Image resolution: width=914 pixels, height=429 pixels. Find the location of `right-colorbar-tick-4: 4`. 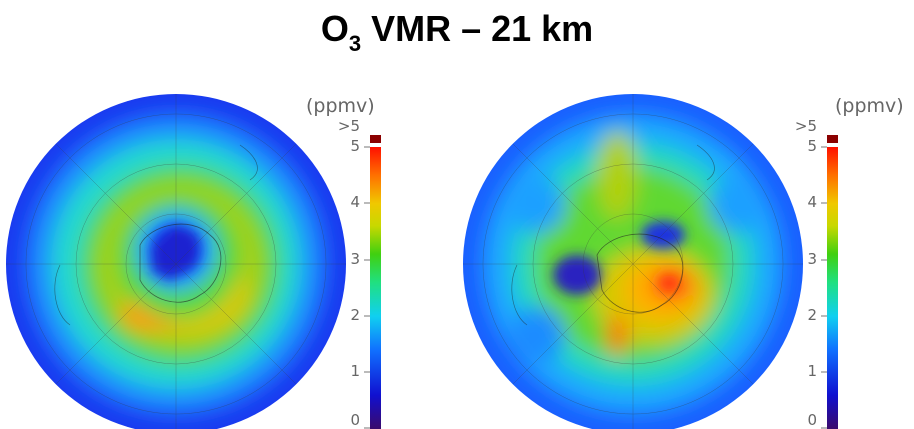

right-colorbar-tick-4: 4 is located at coordinates (812, 202).